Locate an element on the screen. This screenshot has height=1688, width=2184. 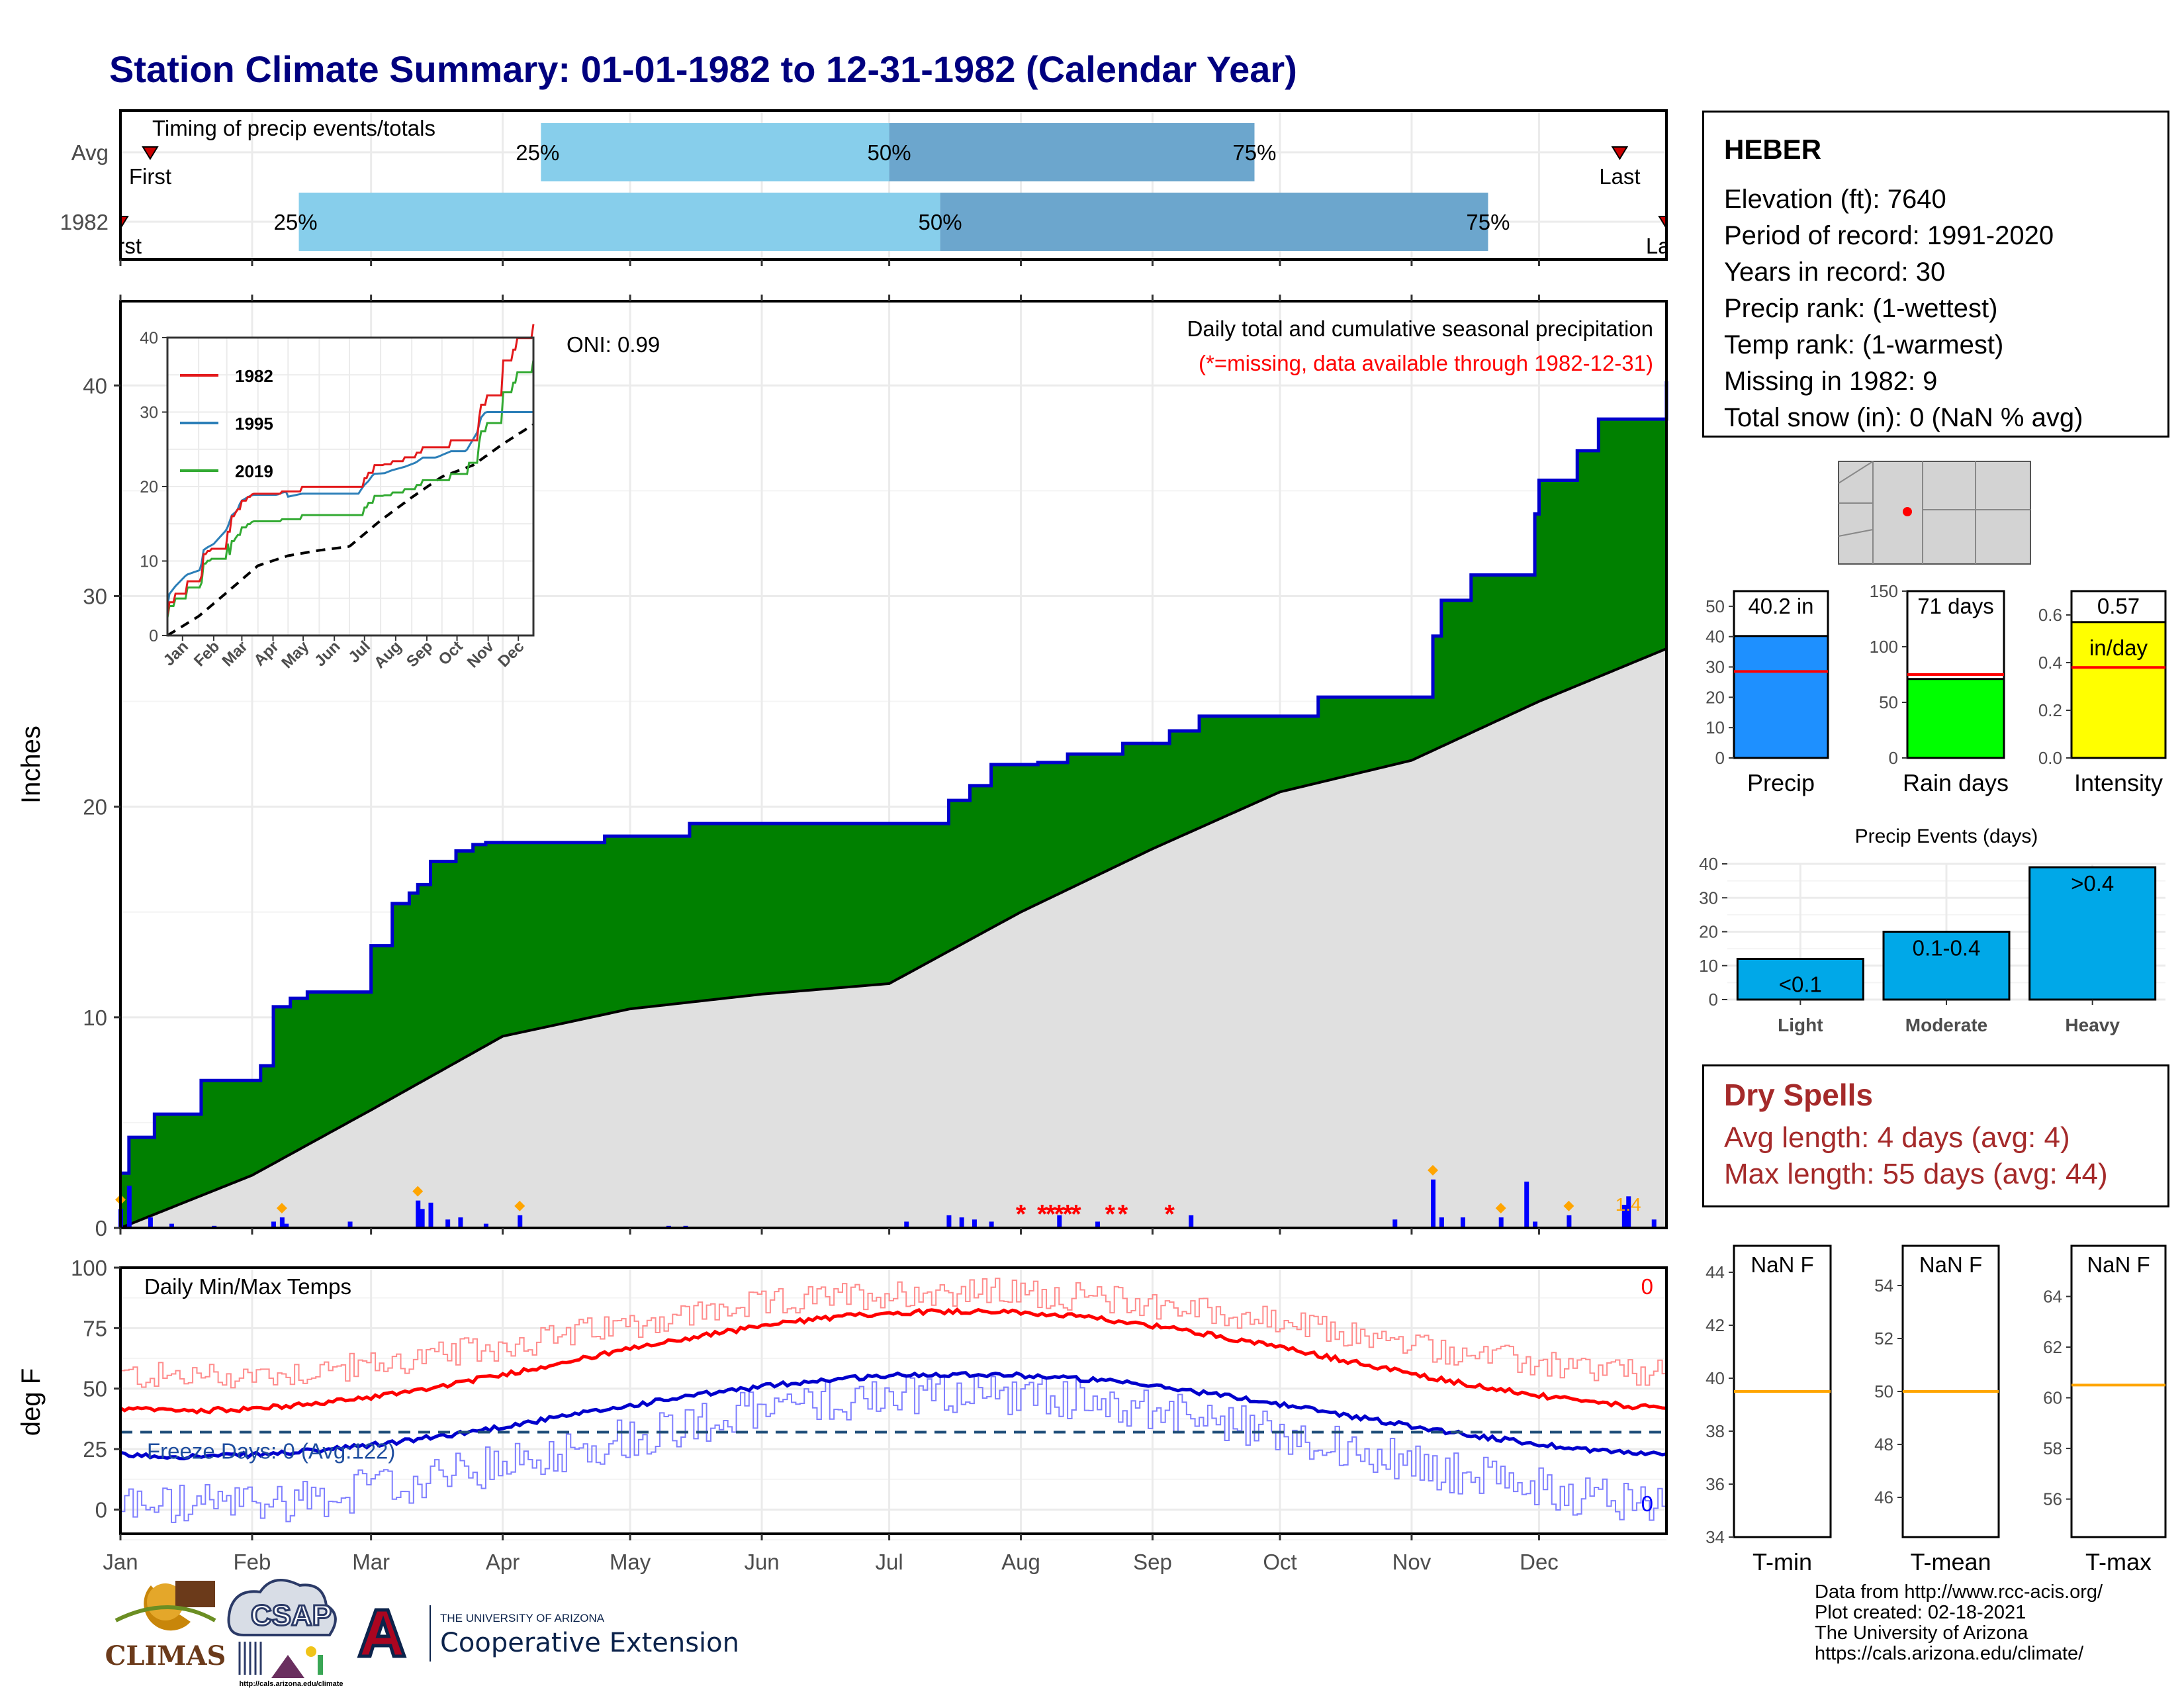
temp-ytick-label: 25 is located at coordinates (95, 1449).